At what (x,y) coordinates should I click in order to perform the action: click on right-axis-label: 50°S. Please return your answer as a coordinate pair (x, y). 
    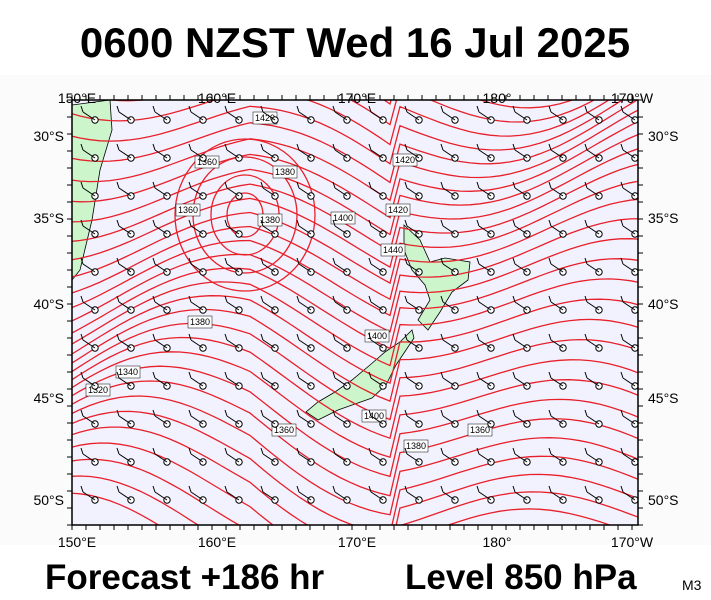
    Looking at the image, I should click on (663, 500).